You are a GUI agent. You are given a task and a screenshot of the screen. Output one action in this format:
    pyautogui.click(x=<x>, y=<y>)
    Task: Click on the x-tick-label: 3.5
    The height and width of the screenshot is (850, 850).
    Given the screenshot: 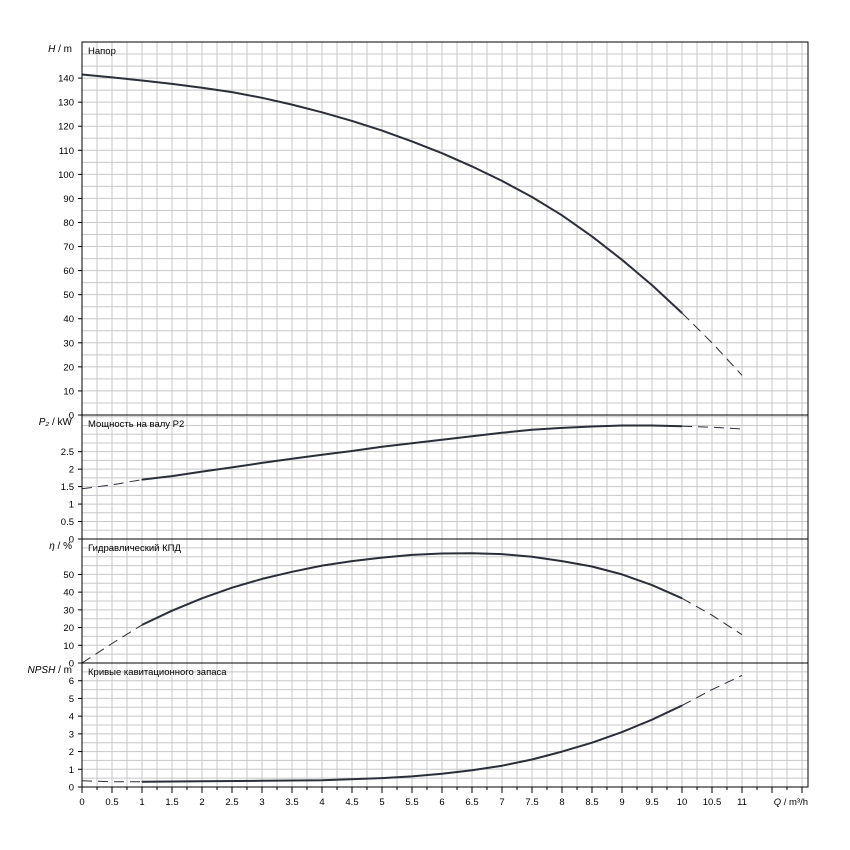 What is the action you would take?
    pyautogui.click(x=291, y=802)
    